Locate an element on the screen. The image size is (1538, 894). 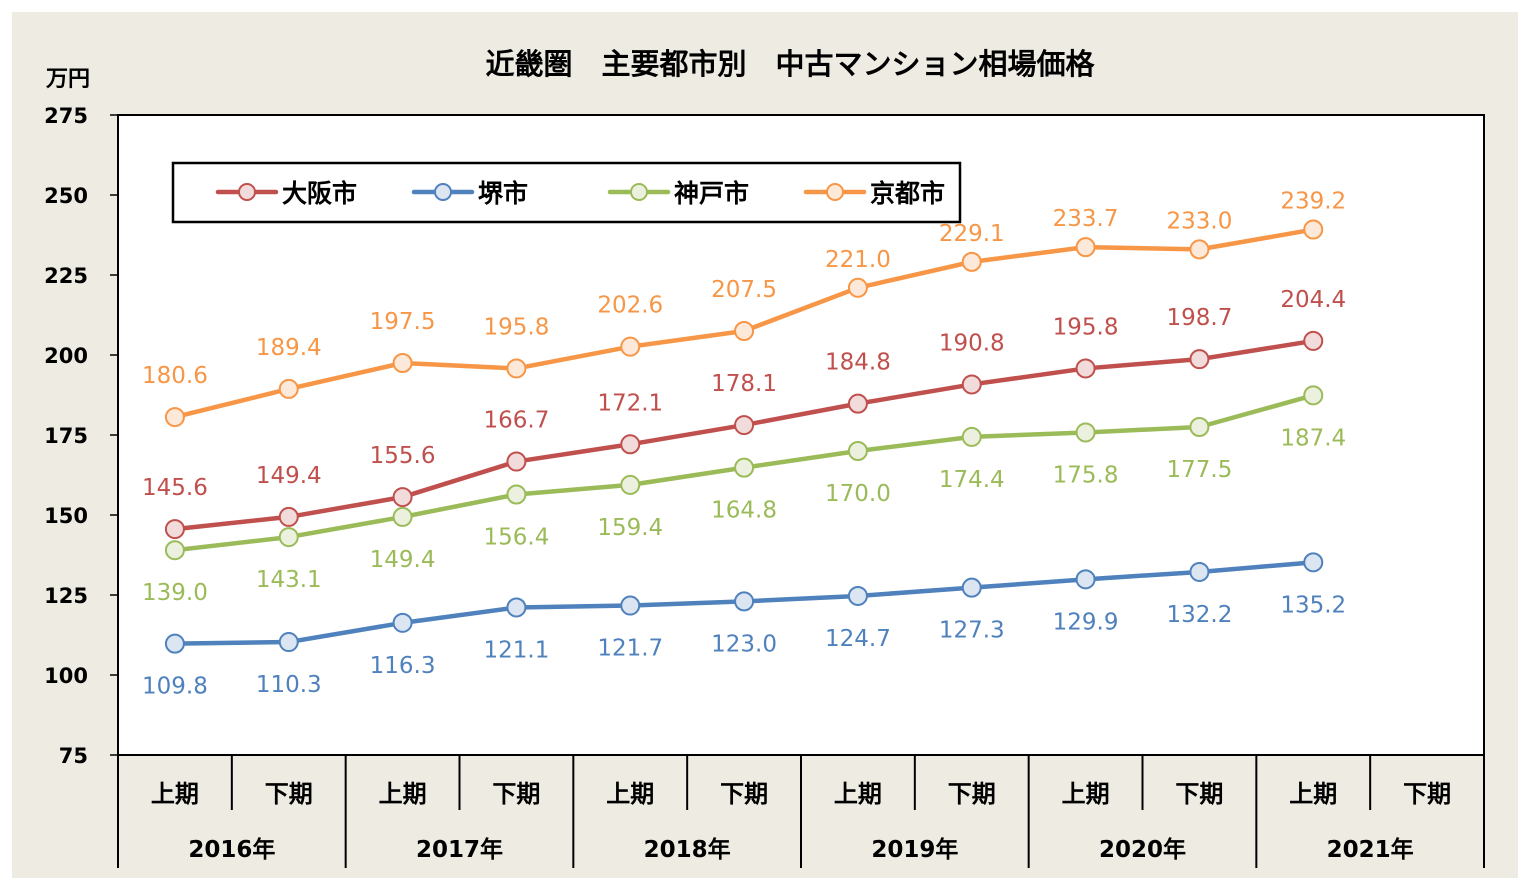
data-label: 239.2 is located at coordinates (1313, 202).